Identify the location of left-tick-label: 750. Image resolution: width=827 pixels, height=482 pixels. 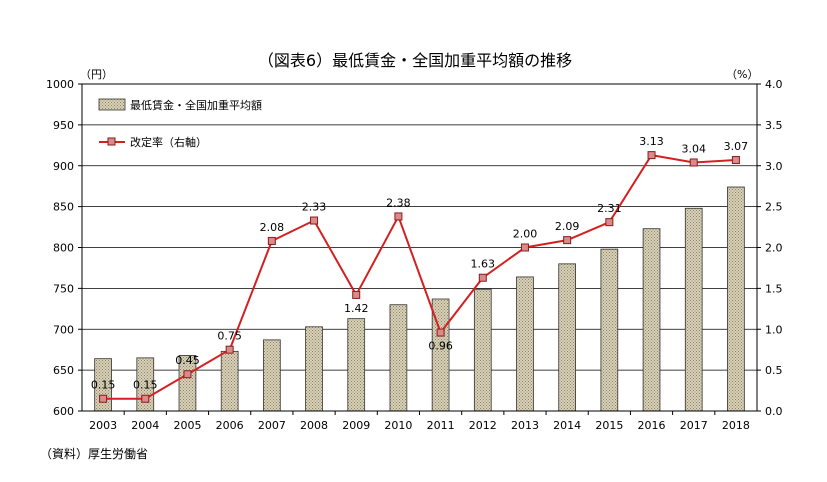
(63, 288).